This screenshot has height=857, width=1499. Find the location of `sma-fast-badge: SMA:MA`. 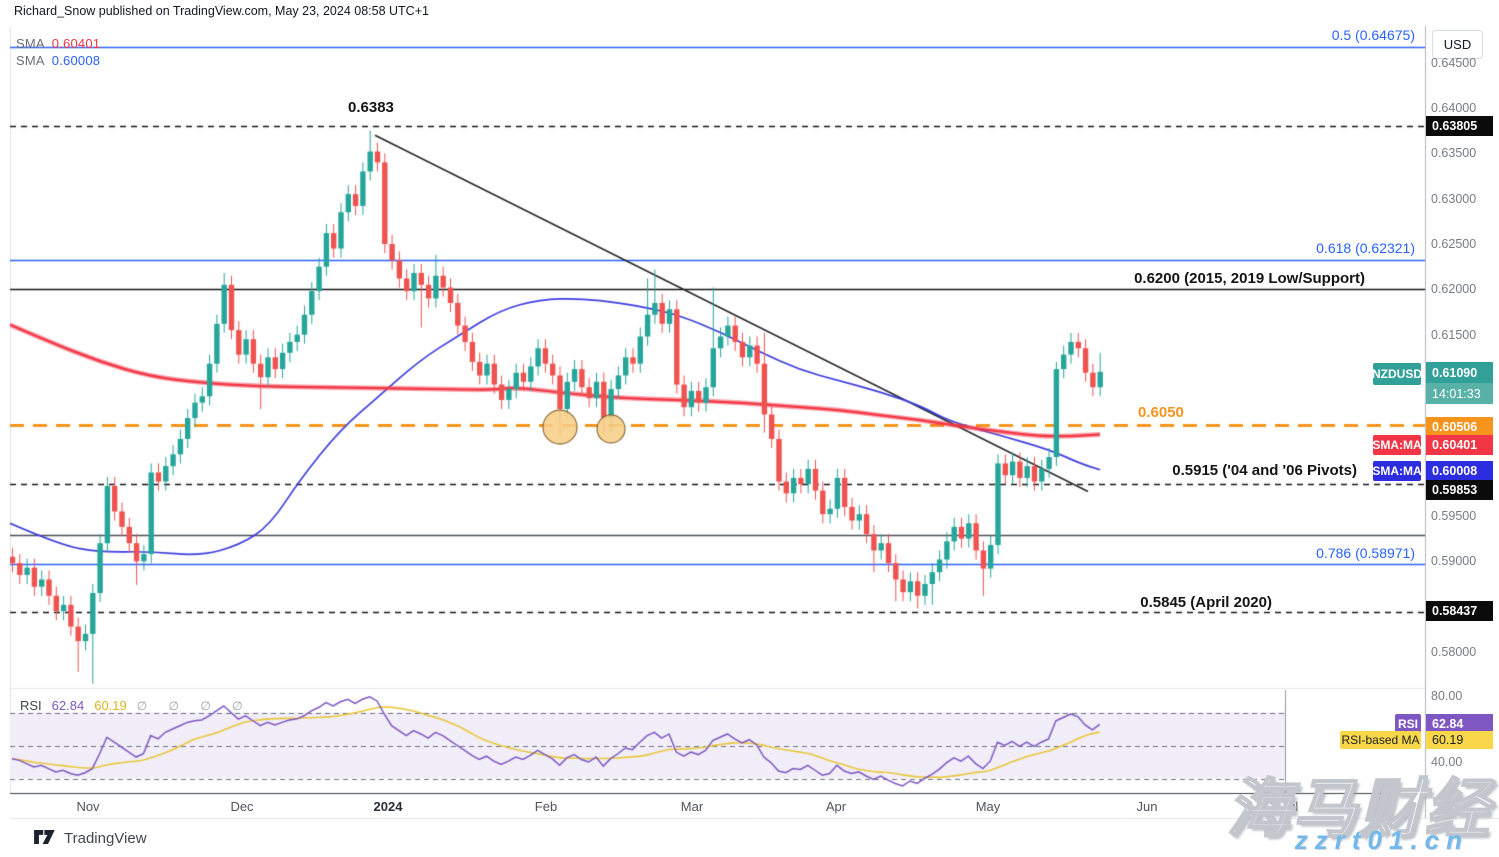

sma-fast-badge: SMA:MA is located at coordinates (1397, 445).